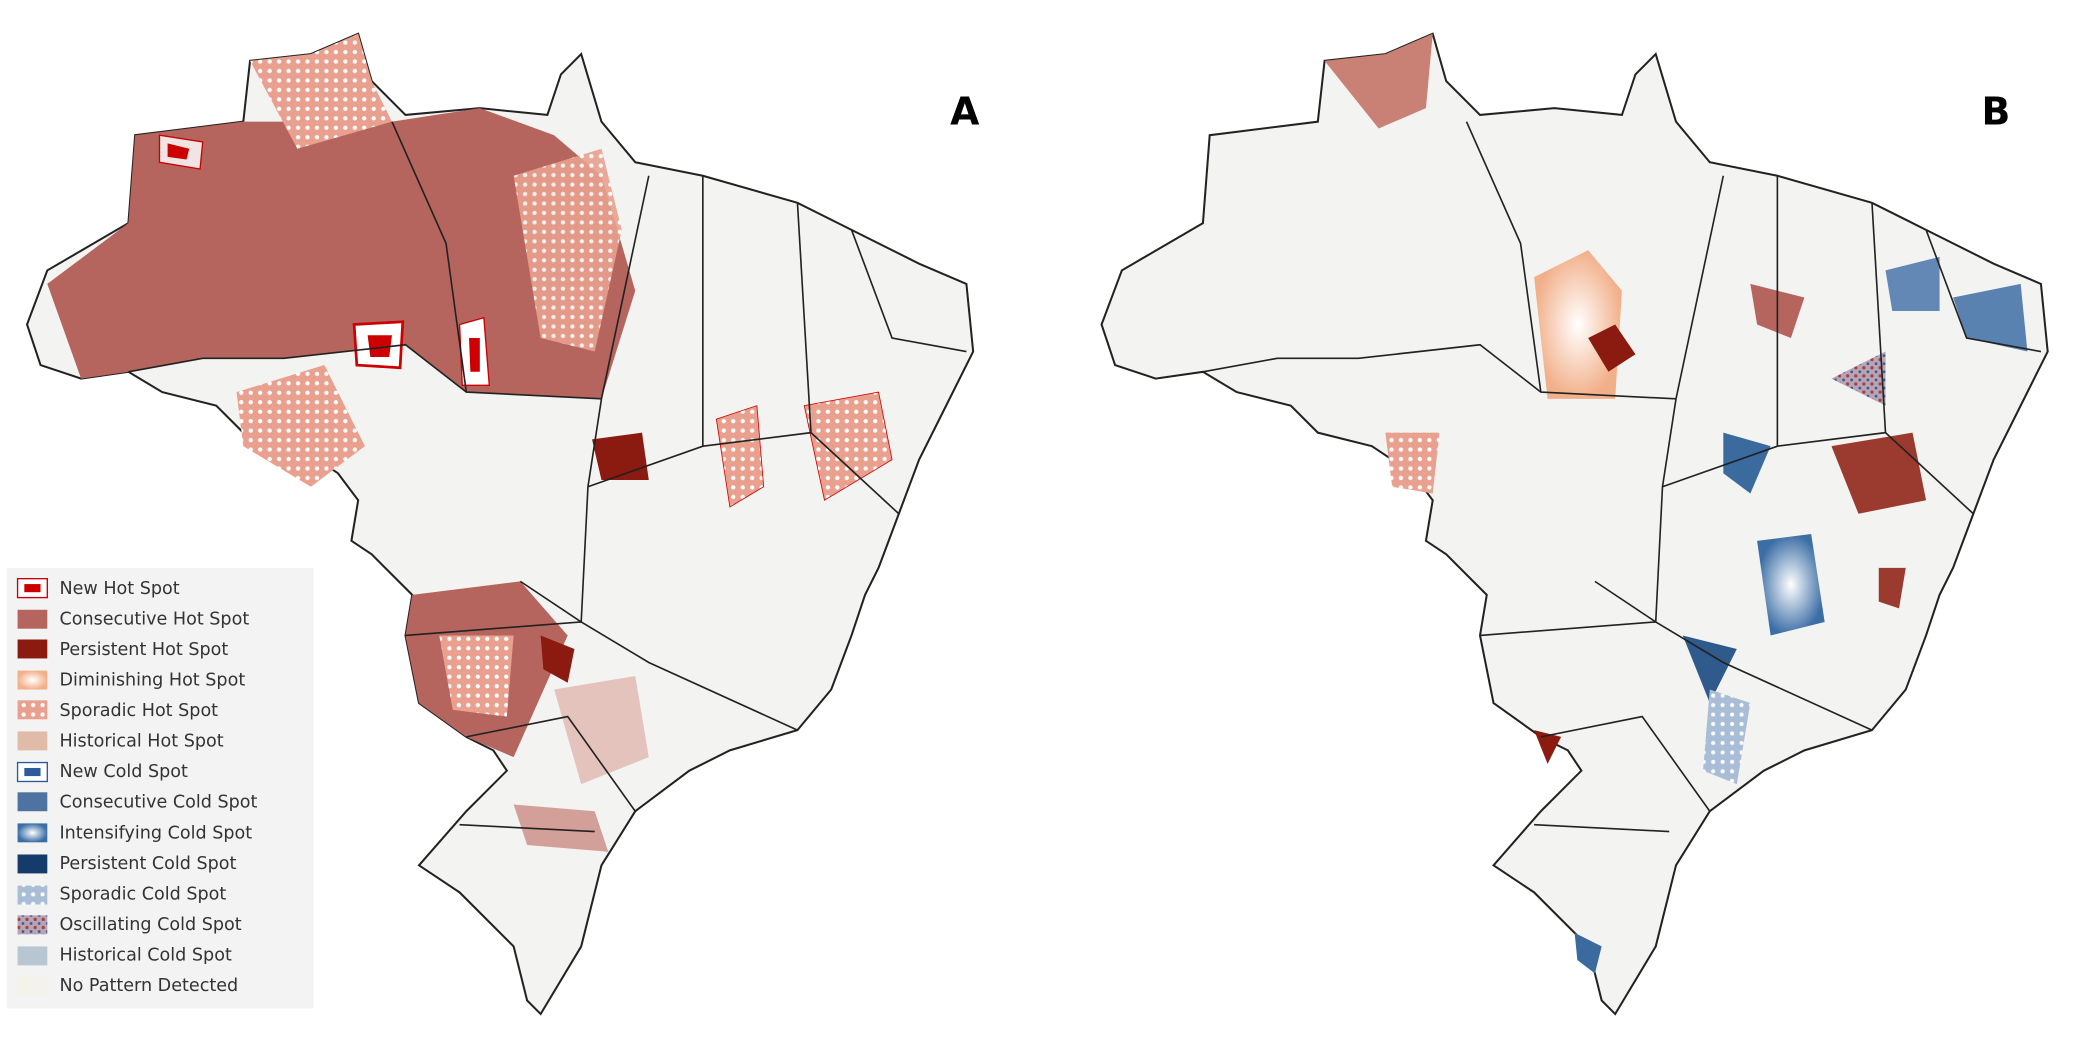 The width and height of the screenshot is (2095, 1060). Describe the element at coordinates (147, 864) in the screenshot. I see `legend-label: Persistent Cold Spot` at that location.